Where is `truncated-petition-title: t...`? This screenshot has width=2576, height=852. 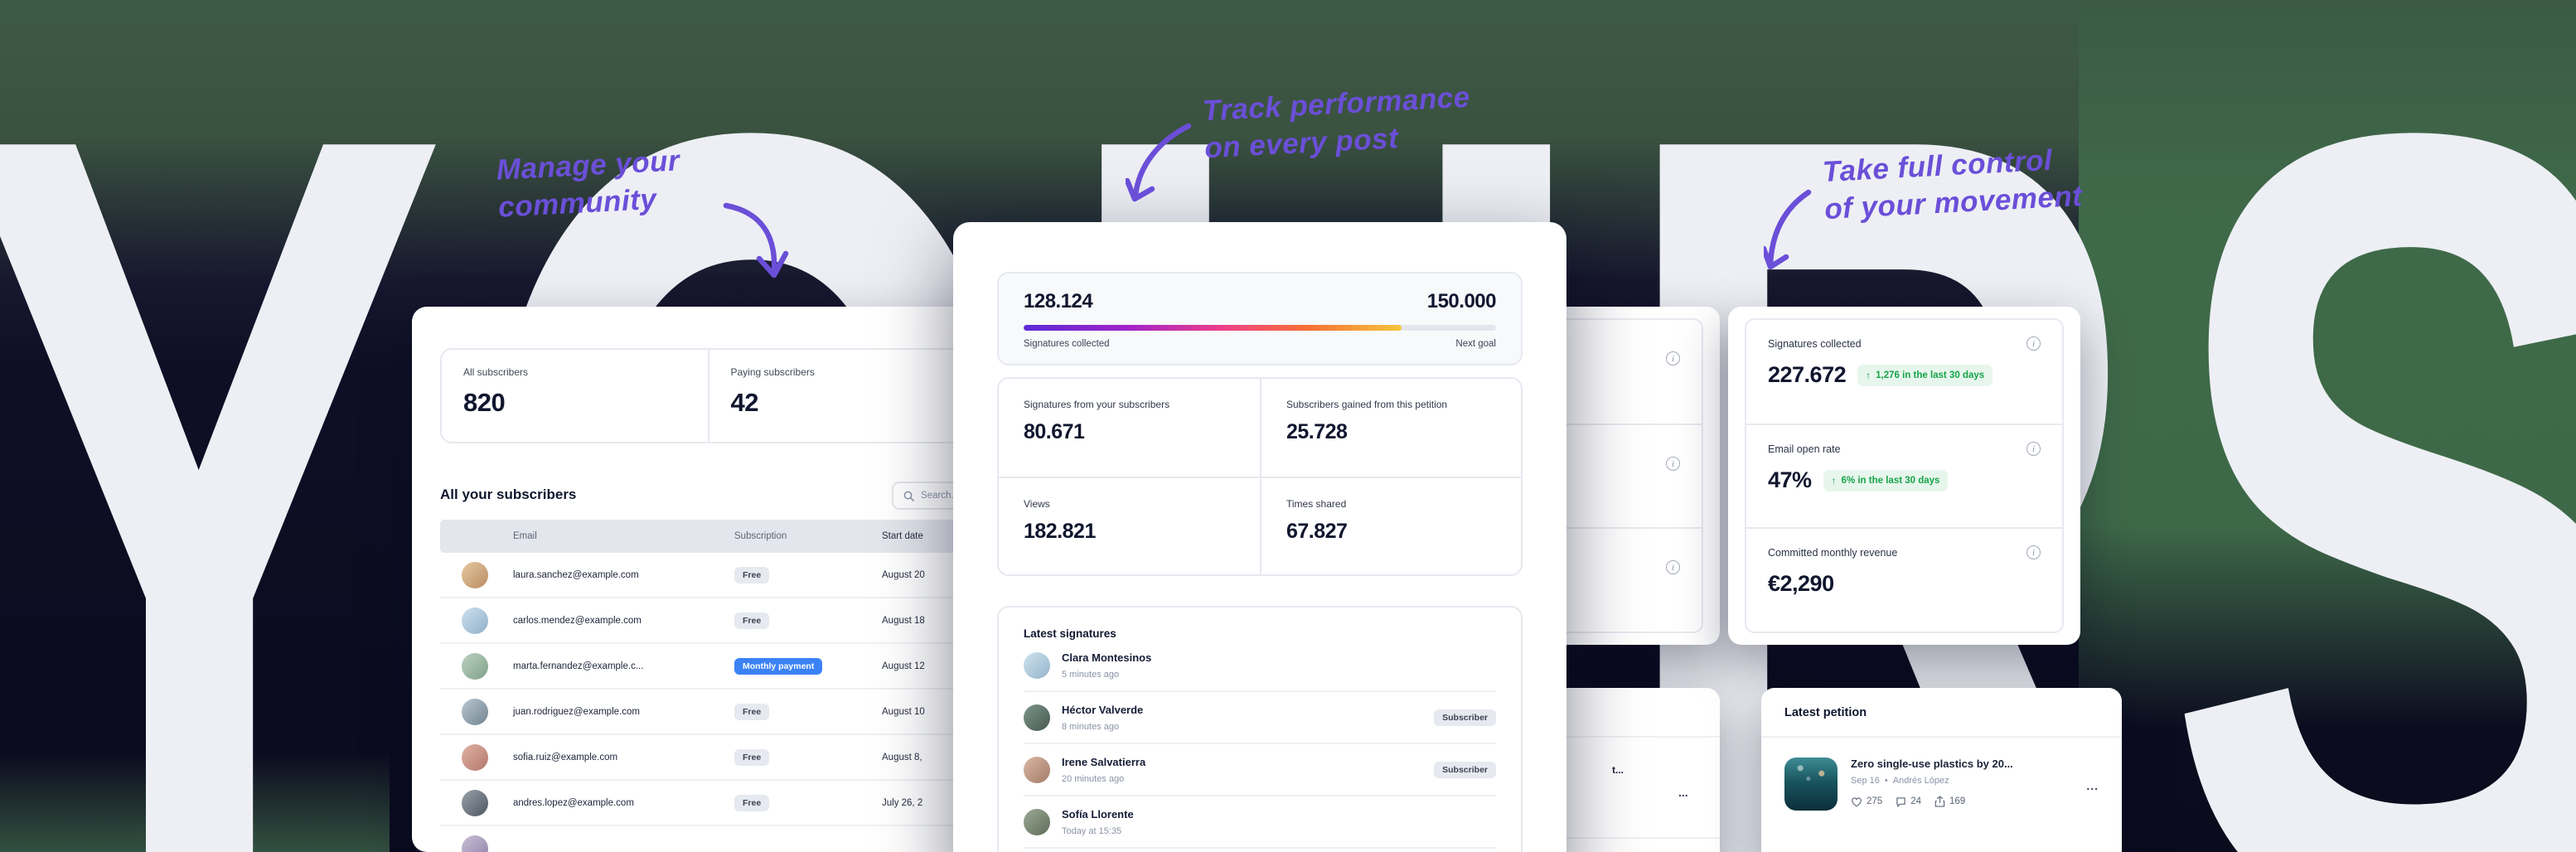
truncated-petition-title: t... is located at coordinates (1618, 770).